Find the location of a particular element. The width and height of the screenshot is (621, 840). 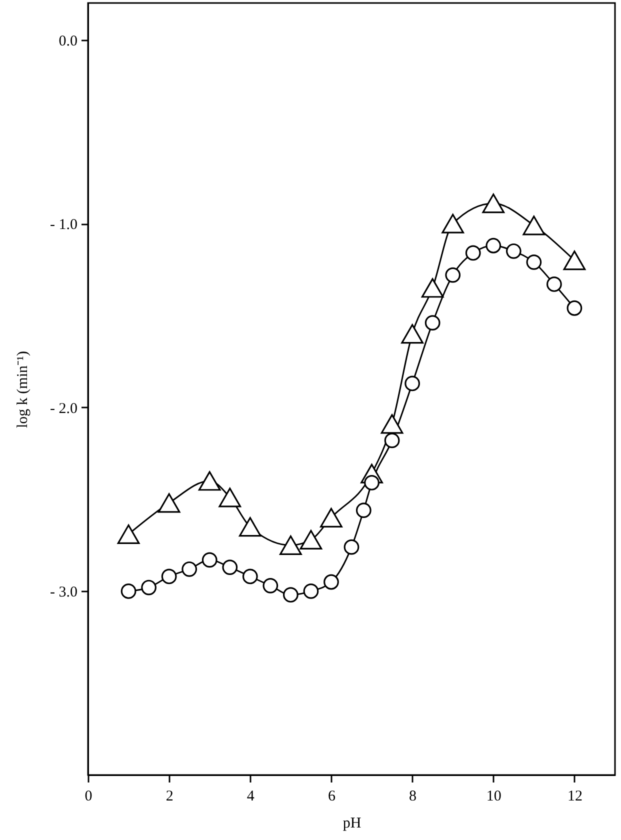

x-tick-label: 0 is located at coordinates (88, 796).